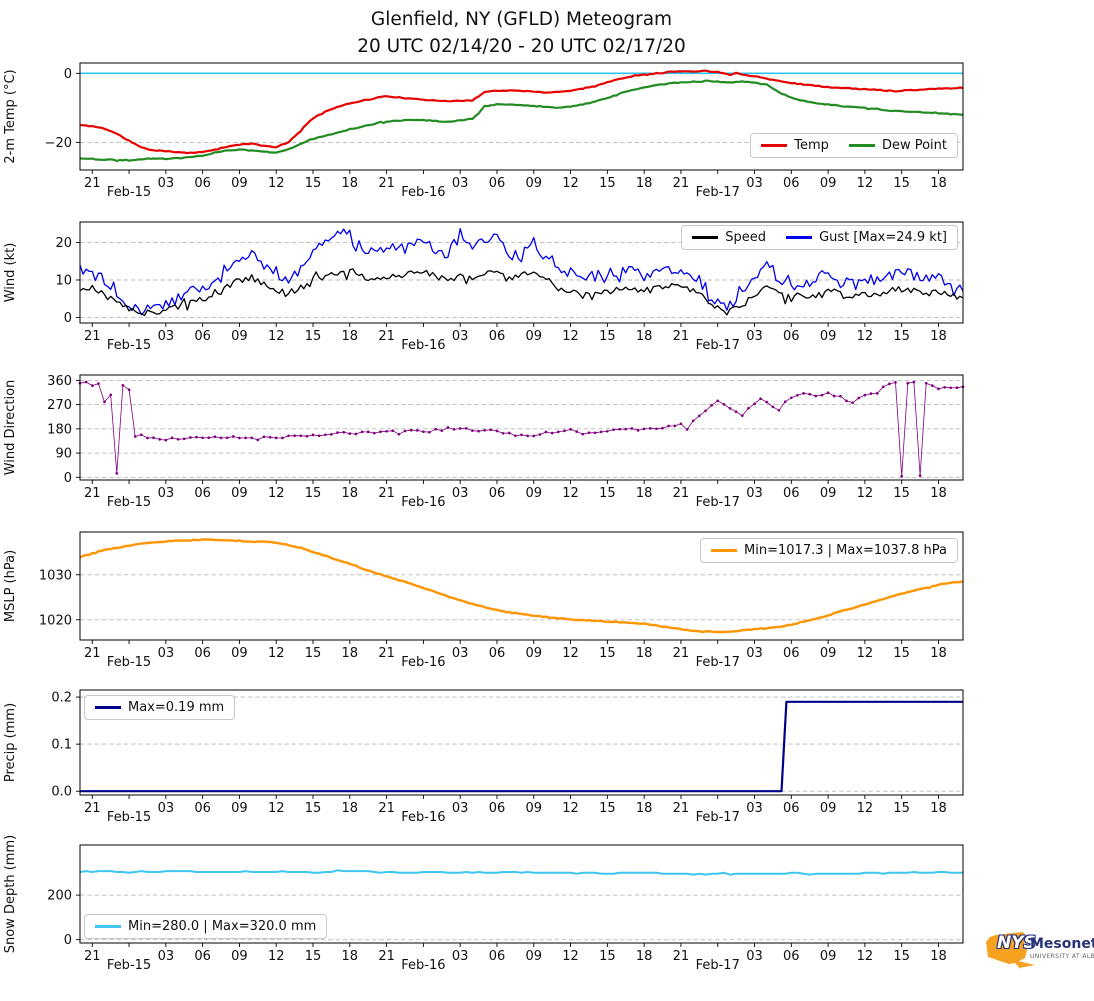 The width and height of the screenshot is (1094, 1001). I want to click on mslp-line-sample, so click(724, 550).